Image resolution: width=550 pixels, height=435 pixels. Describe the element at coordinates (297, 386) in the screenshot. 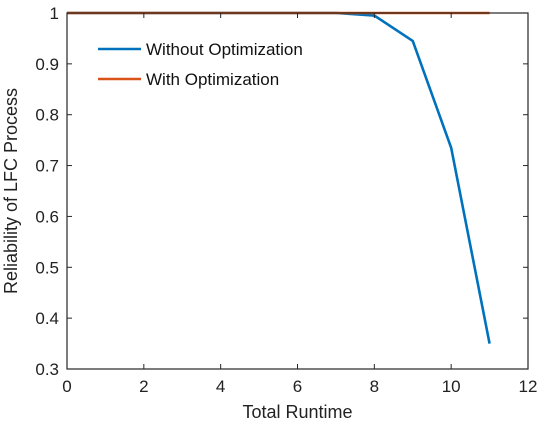

I see `x-tick-label: 6` at that location.